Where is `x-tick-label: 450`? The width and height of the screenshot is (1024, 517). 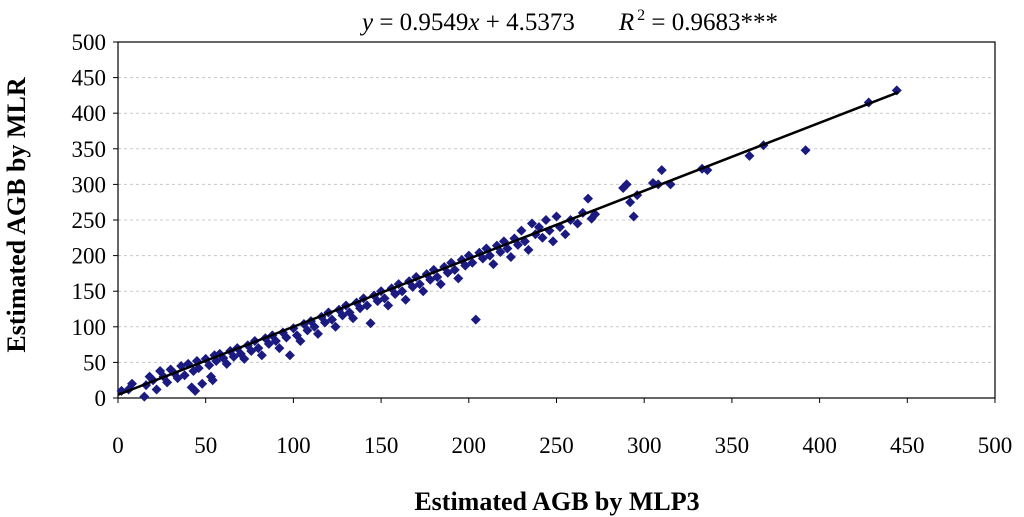
x-tick-label: 450 is located at coordinates (907, 445).